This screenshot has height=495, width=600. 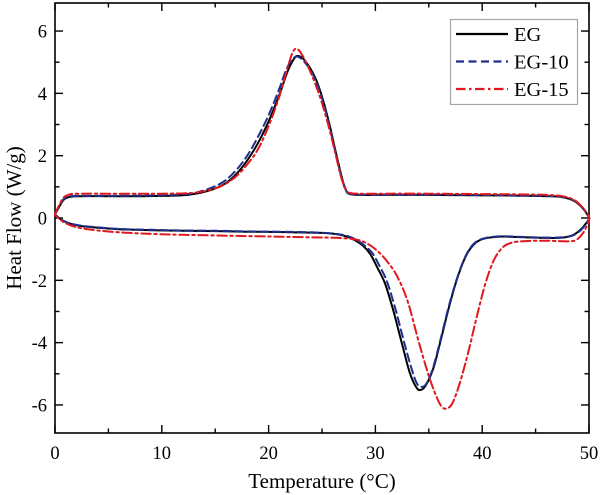 What do you see at coordinates (321, 481) in the screenshot?
I see `x-axis-label: Temperature (°C)` at bounding box center [321, 481].